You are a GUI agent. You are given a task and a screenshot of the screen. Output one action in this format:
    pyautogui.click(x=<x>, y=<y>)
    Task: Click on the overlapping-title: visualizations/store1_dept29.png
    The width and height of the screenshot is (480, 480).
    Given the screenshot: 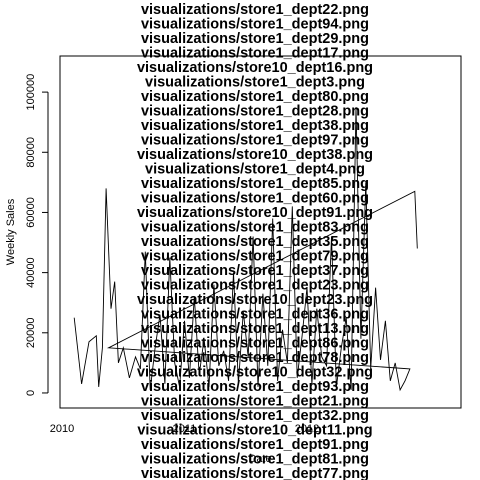 What is the action you would take?
    pyautogui.click(x=255, y=39)
    